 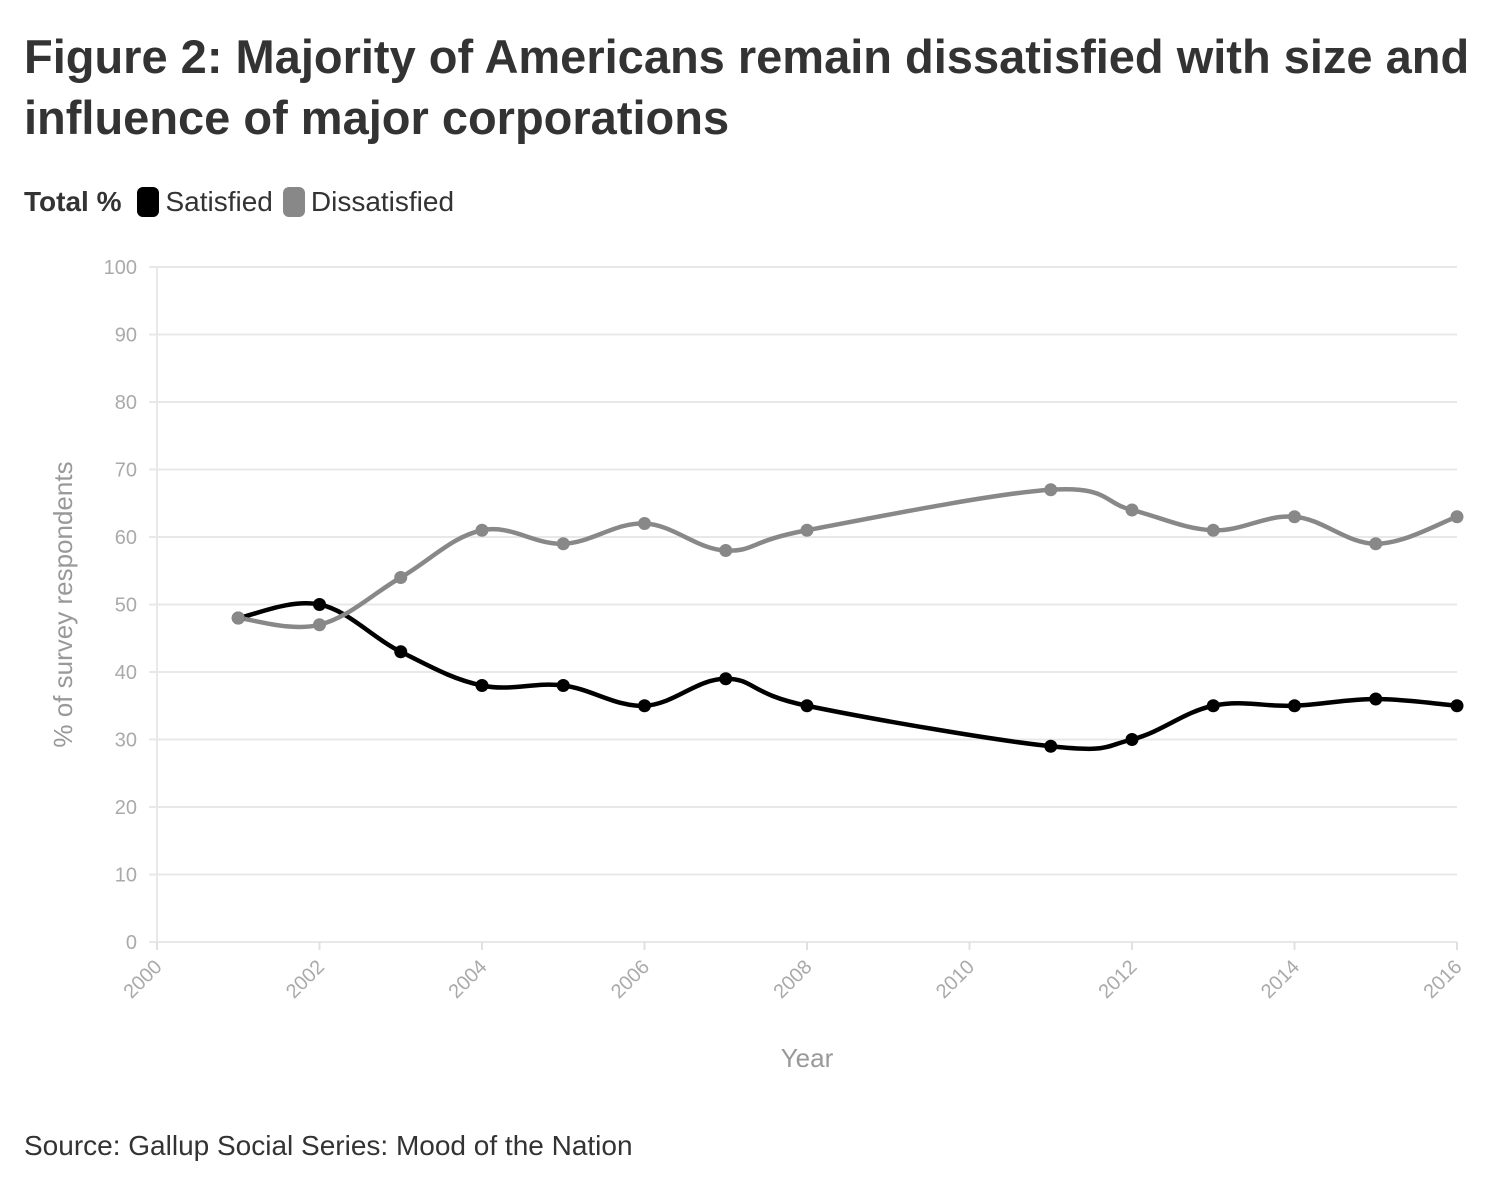 I want to click on y-tick-label: 70, so click(x=126, y=471).